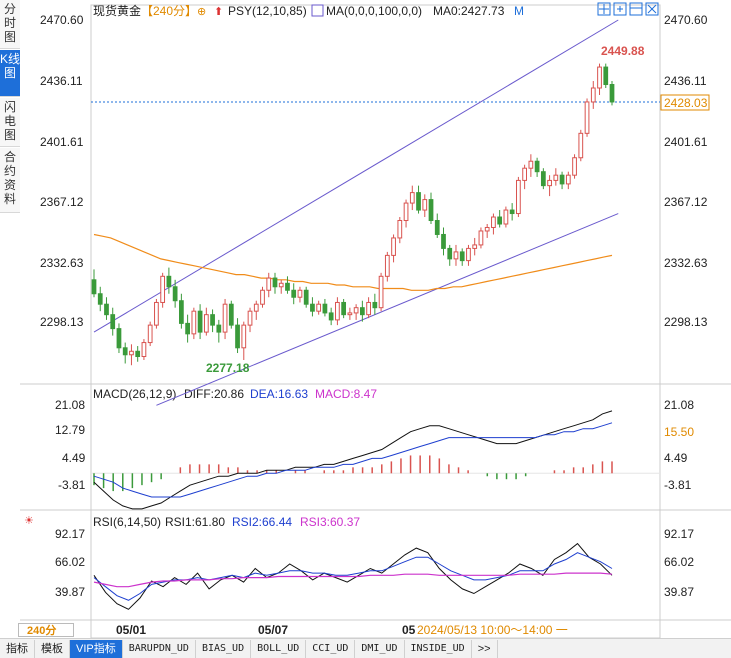  What do you see at coordinates (96, 648) in the screenshot?
I see `tab-vip-indicators: VIP指标` at bounding box center [96, 648].